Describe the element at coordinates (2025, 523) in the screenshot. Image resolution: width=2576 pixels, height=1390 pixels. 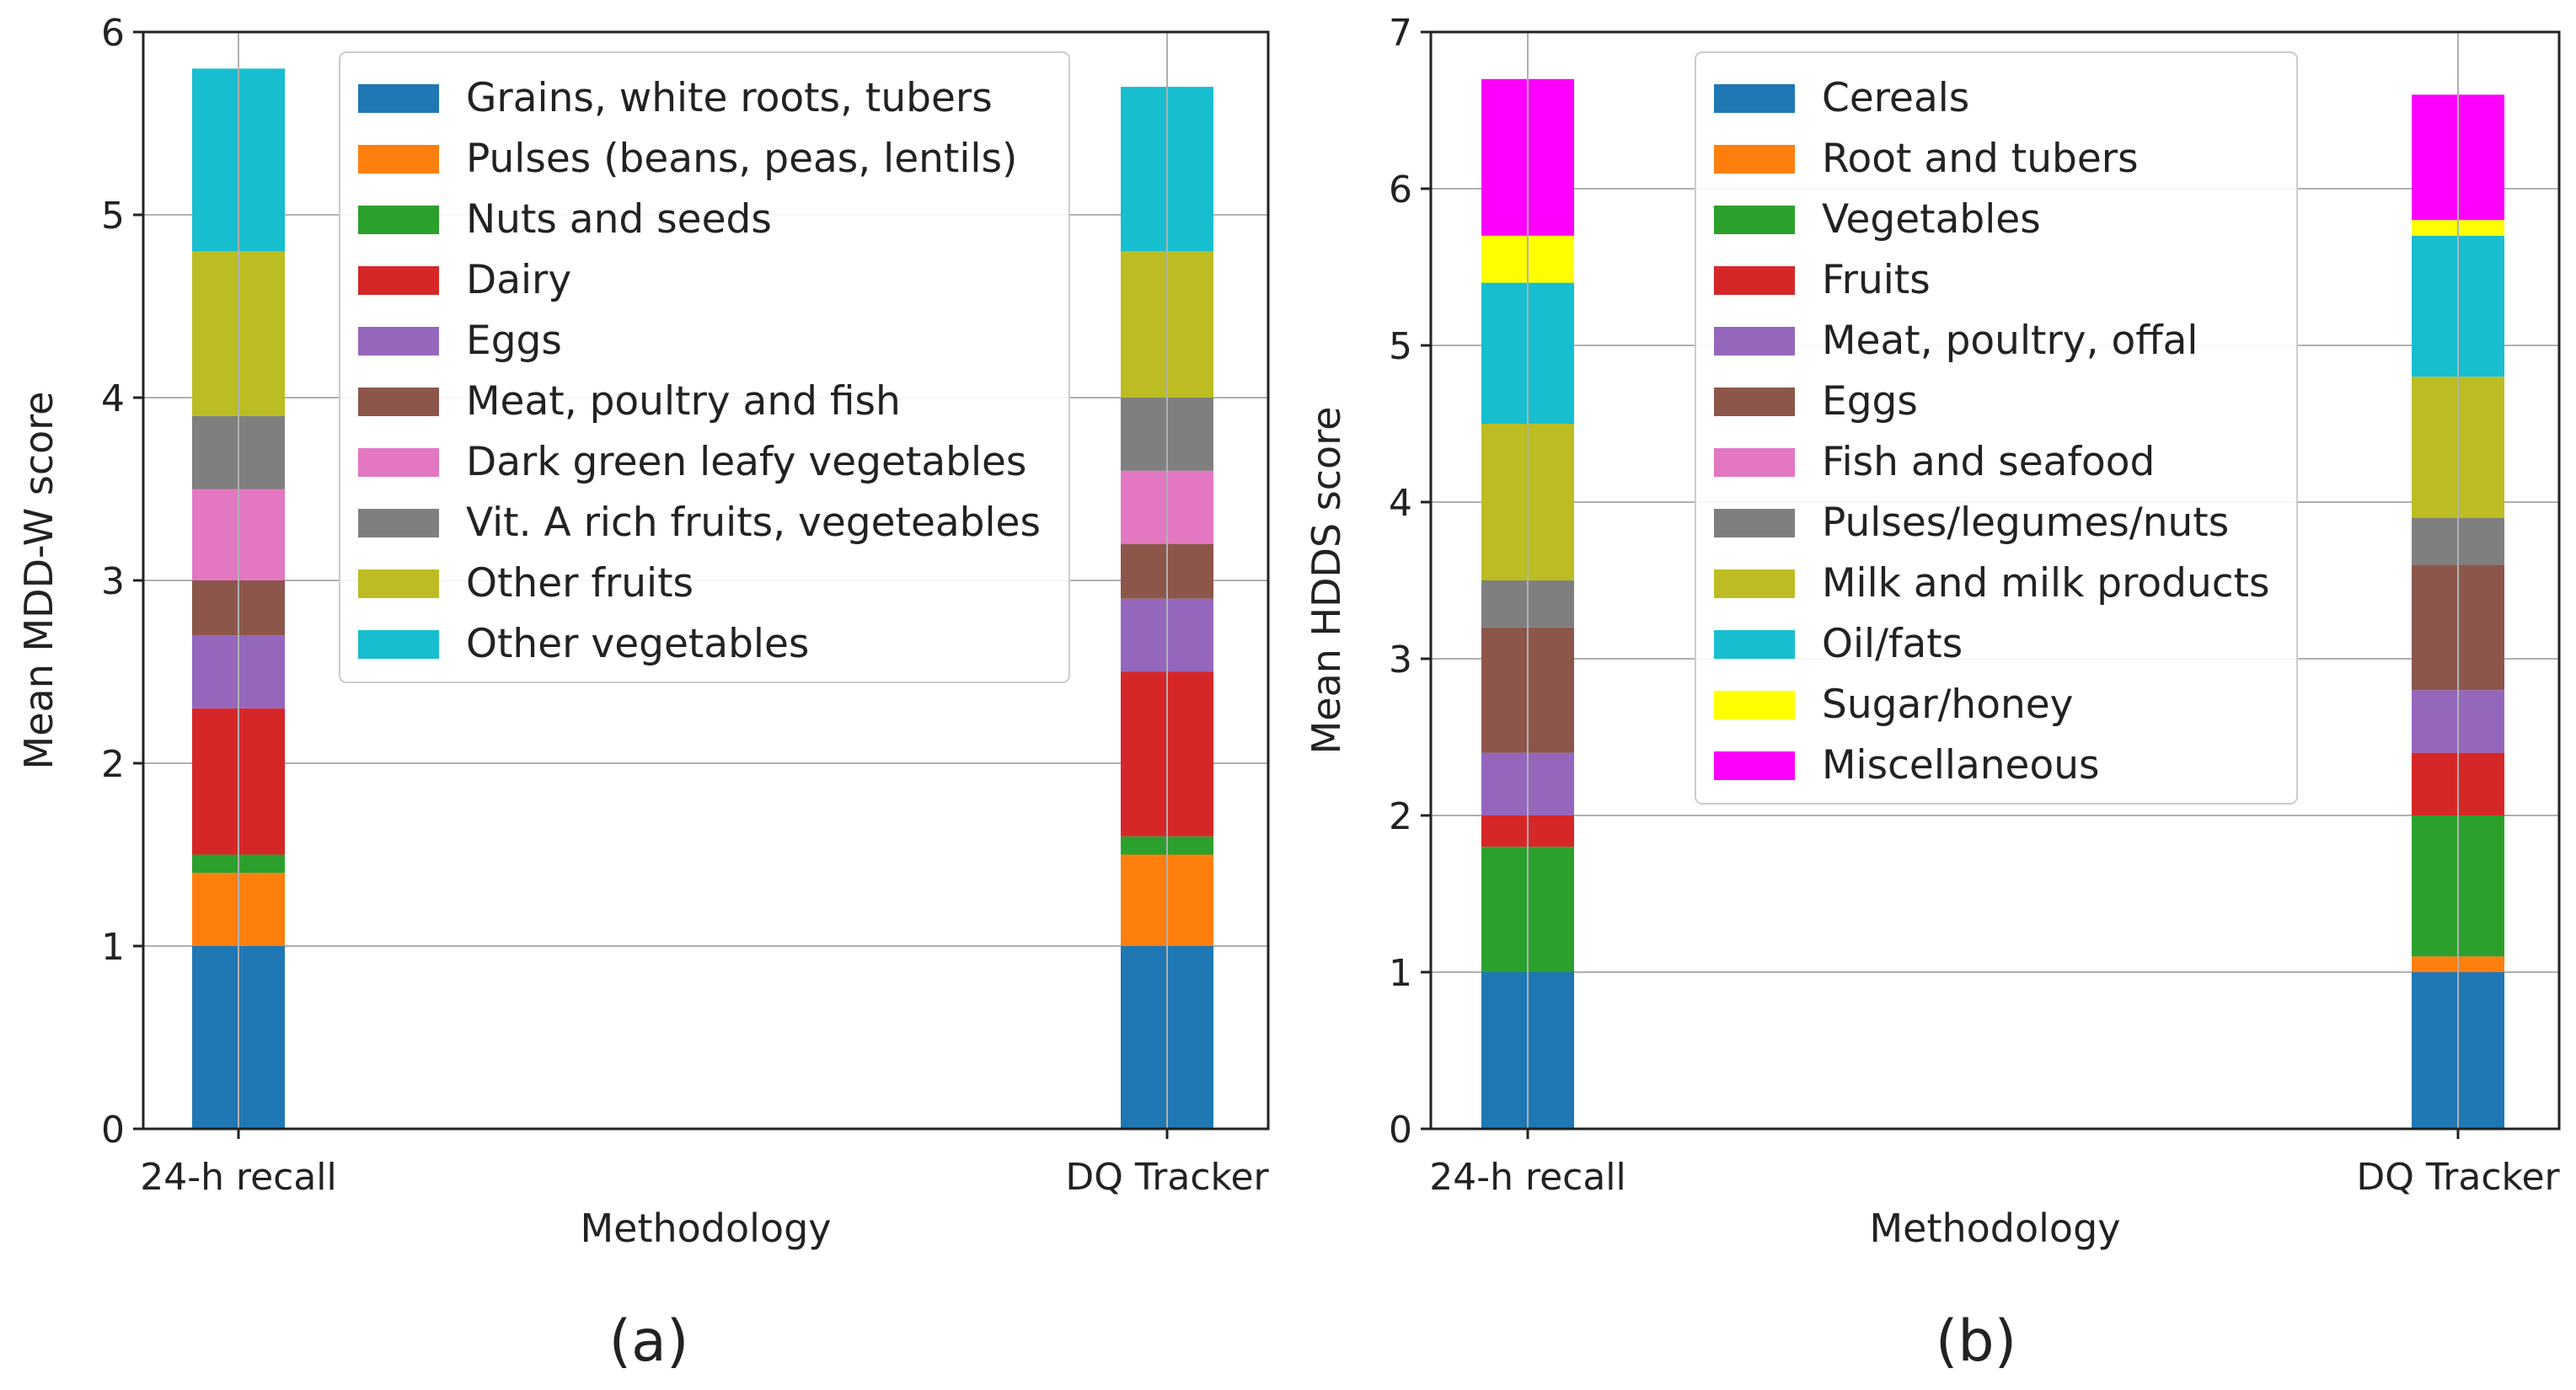
I see `legend-label-pulses-legumes-nuts: Pulses/legumes/nuts` at that location.